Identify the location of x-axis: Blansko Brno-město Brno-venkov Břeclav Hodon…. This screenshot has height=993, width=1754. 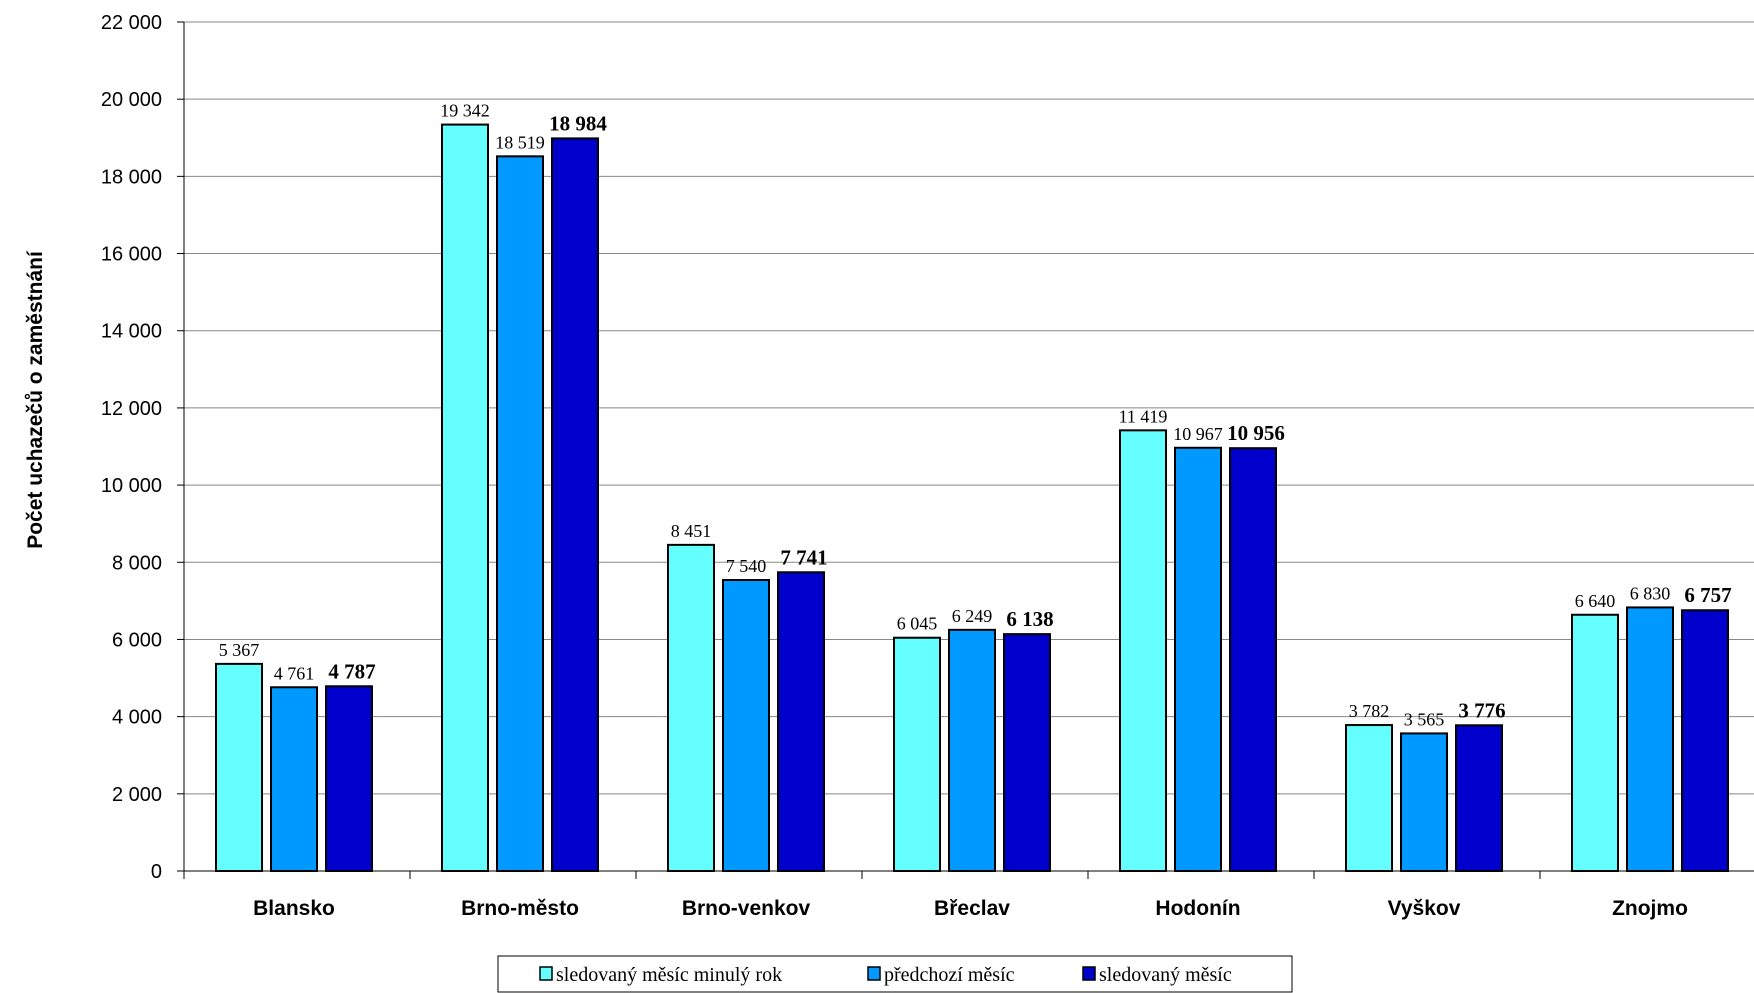
(969, 895).